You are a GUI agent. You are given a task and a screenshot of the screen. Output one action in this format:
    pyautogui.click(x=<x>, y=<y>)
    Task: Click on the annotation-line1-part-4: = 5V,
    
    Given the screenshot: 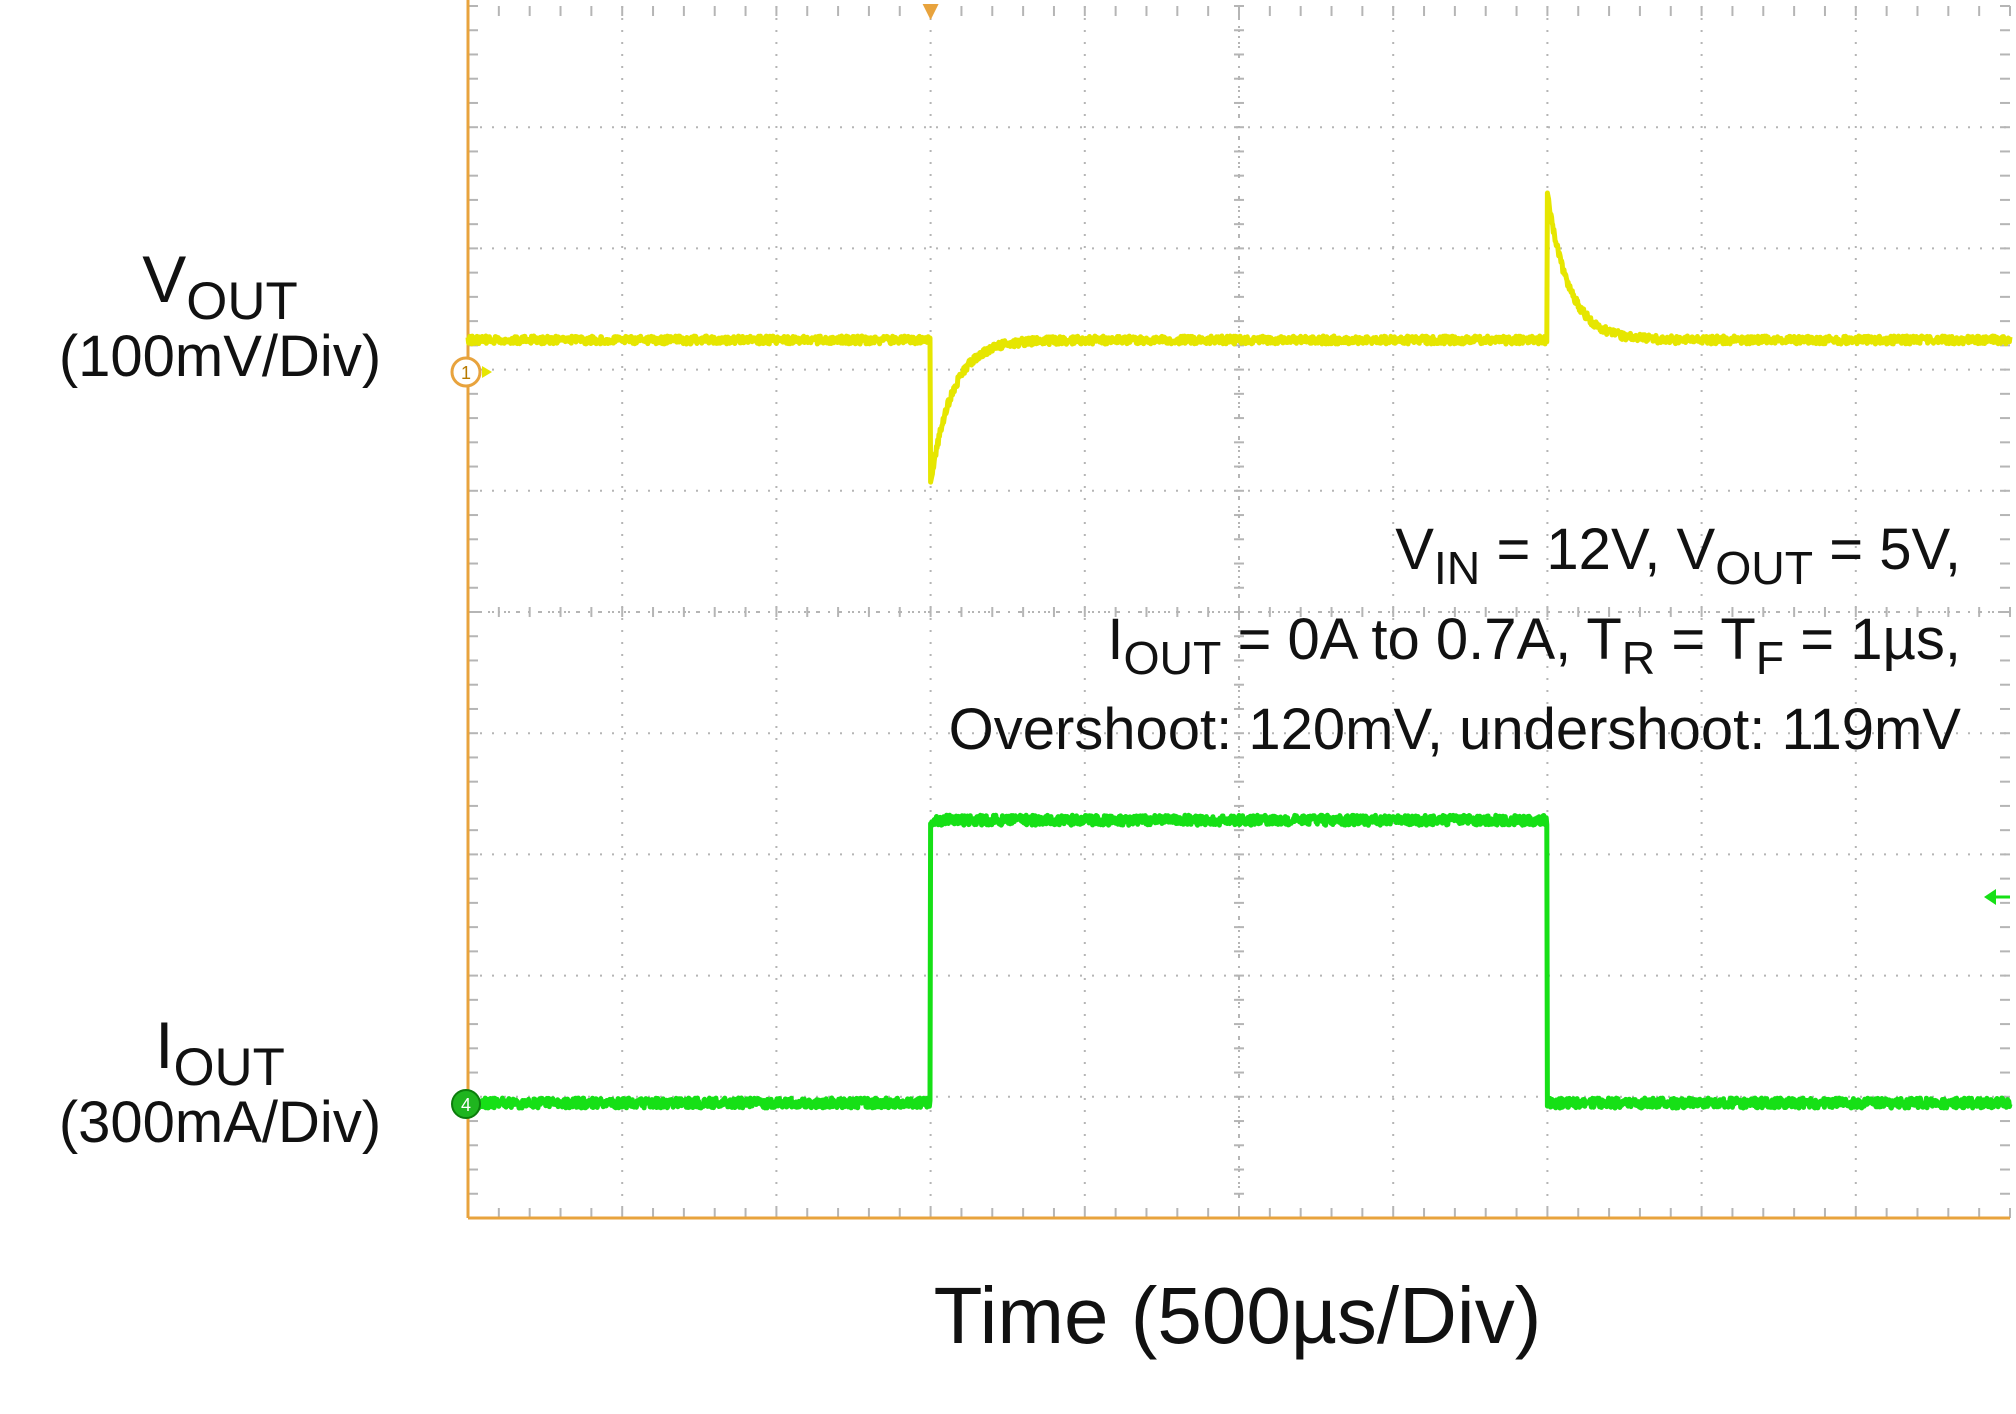 What is the action you would take?
    pyautogui.click(x=1887, y=549)
    